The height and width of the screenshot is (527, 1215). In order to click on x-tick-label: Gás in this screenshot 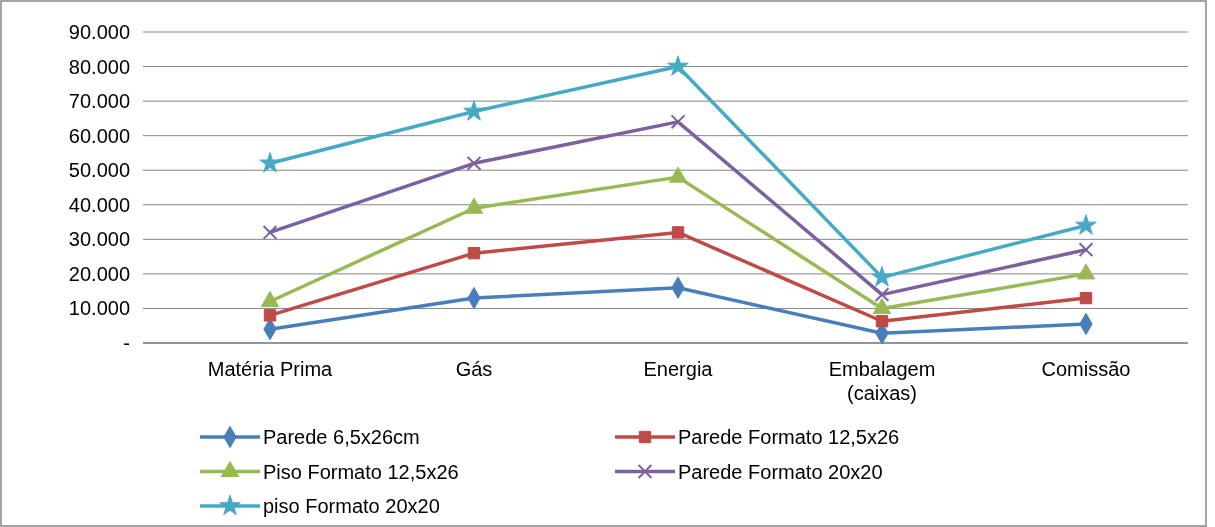, I will do `click(474, 369)`.